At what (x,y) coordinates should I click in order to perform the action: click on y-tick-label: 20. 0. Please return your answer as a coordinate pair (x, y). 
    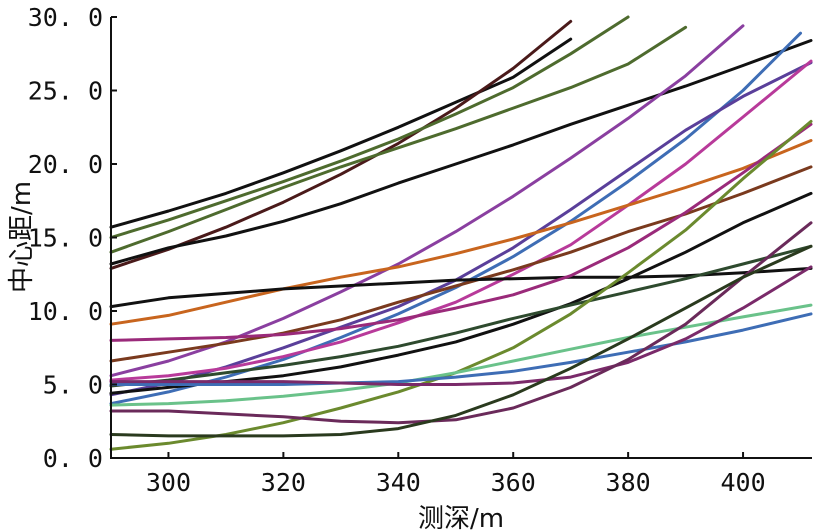
    Looking at the image, I should click on (65, 164).